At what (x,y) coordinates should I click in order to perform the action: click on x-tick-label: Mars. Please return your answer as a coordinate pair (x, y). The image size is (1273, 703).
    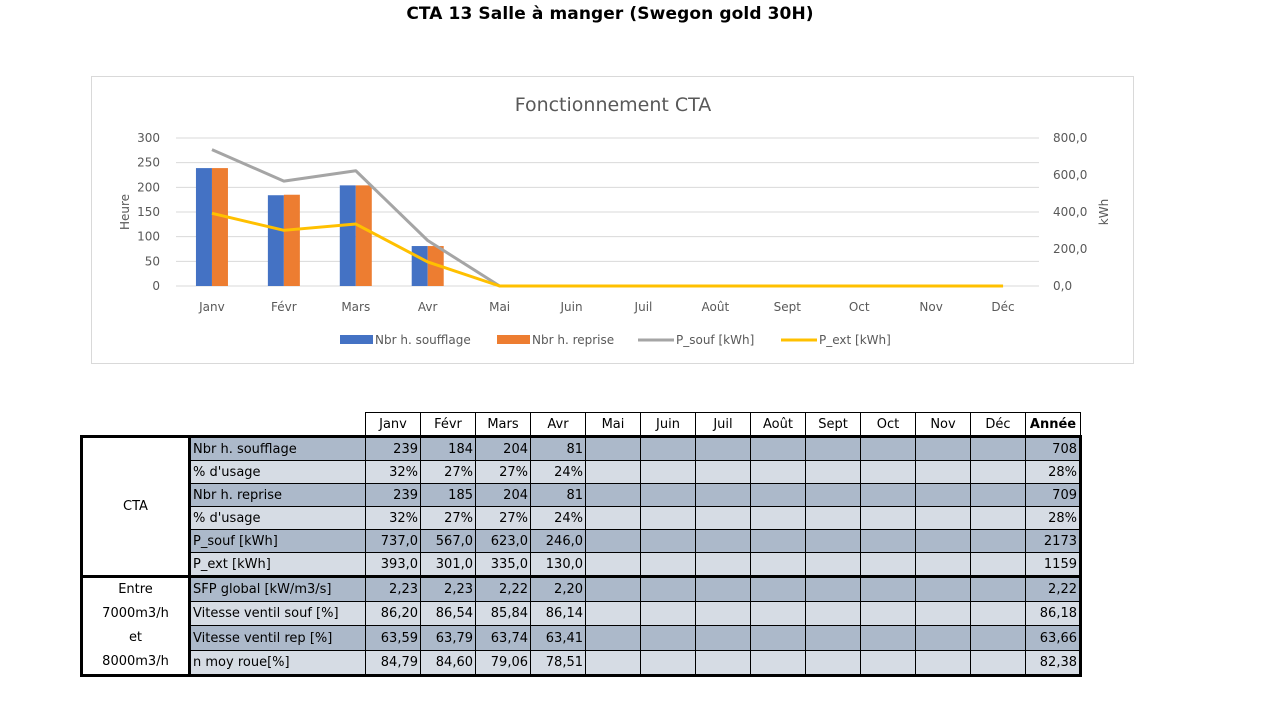
    Looking at the image, I should click on (355, 307).